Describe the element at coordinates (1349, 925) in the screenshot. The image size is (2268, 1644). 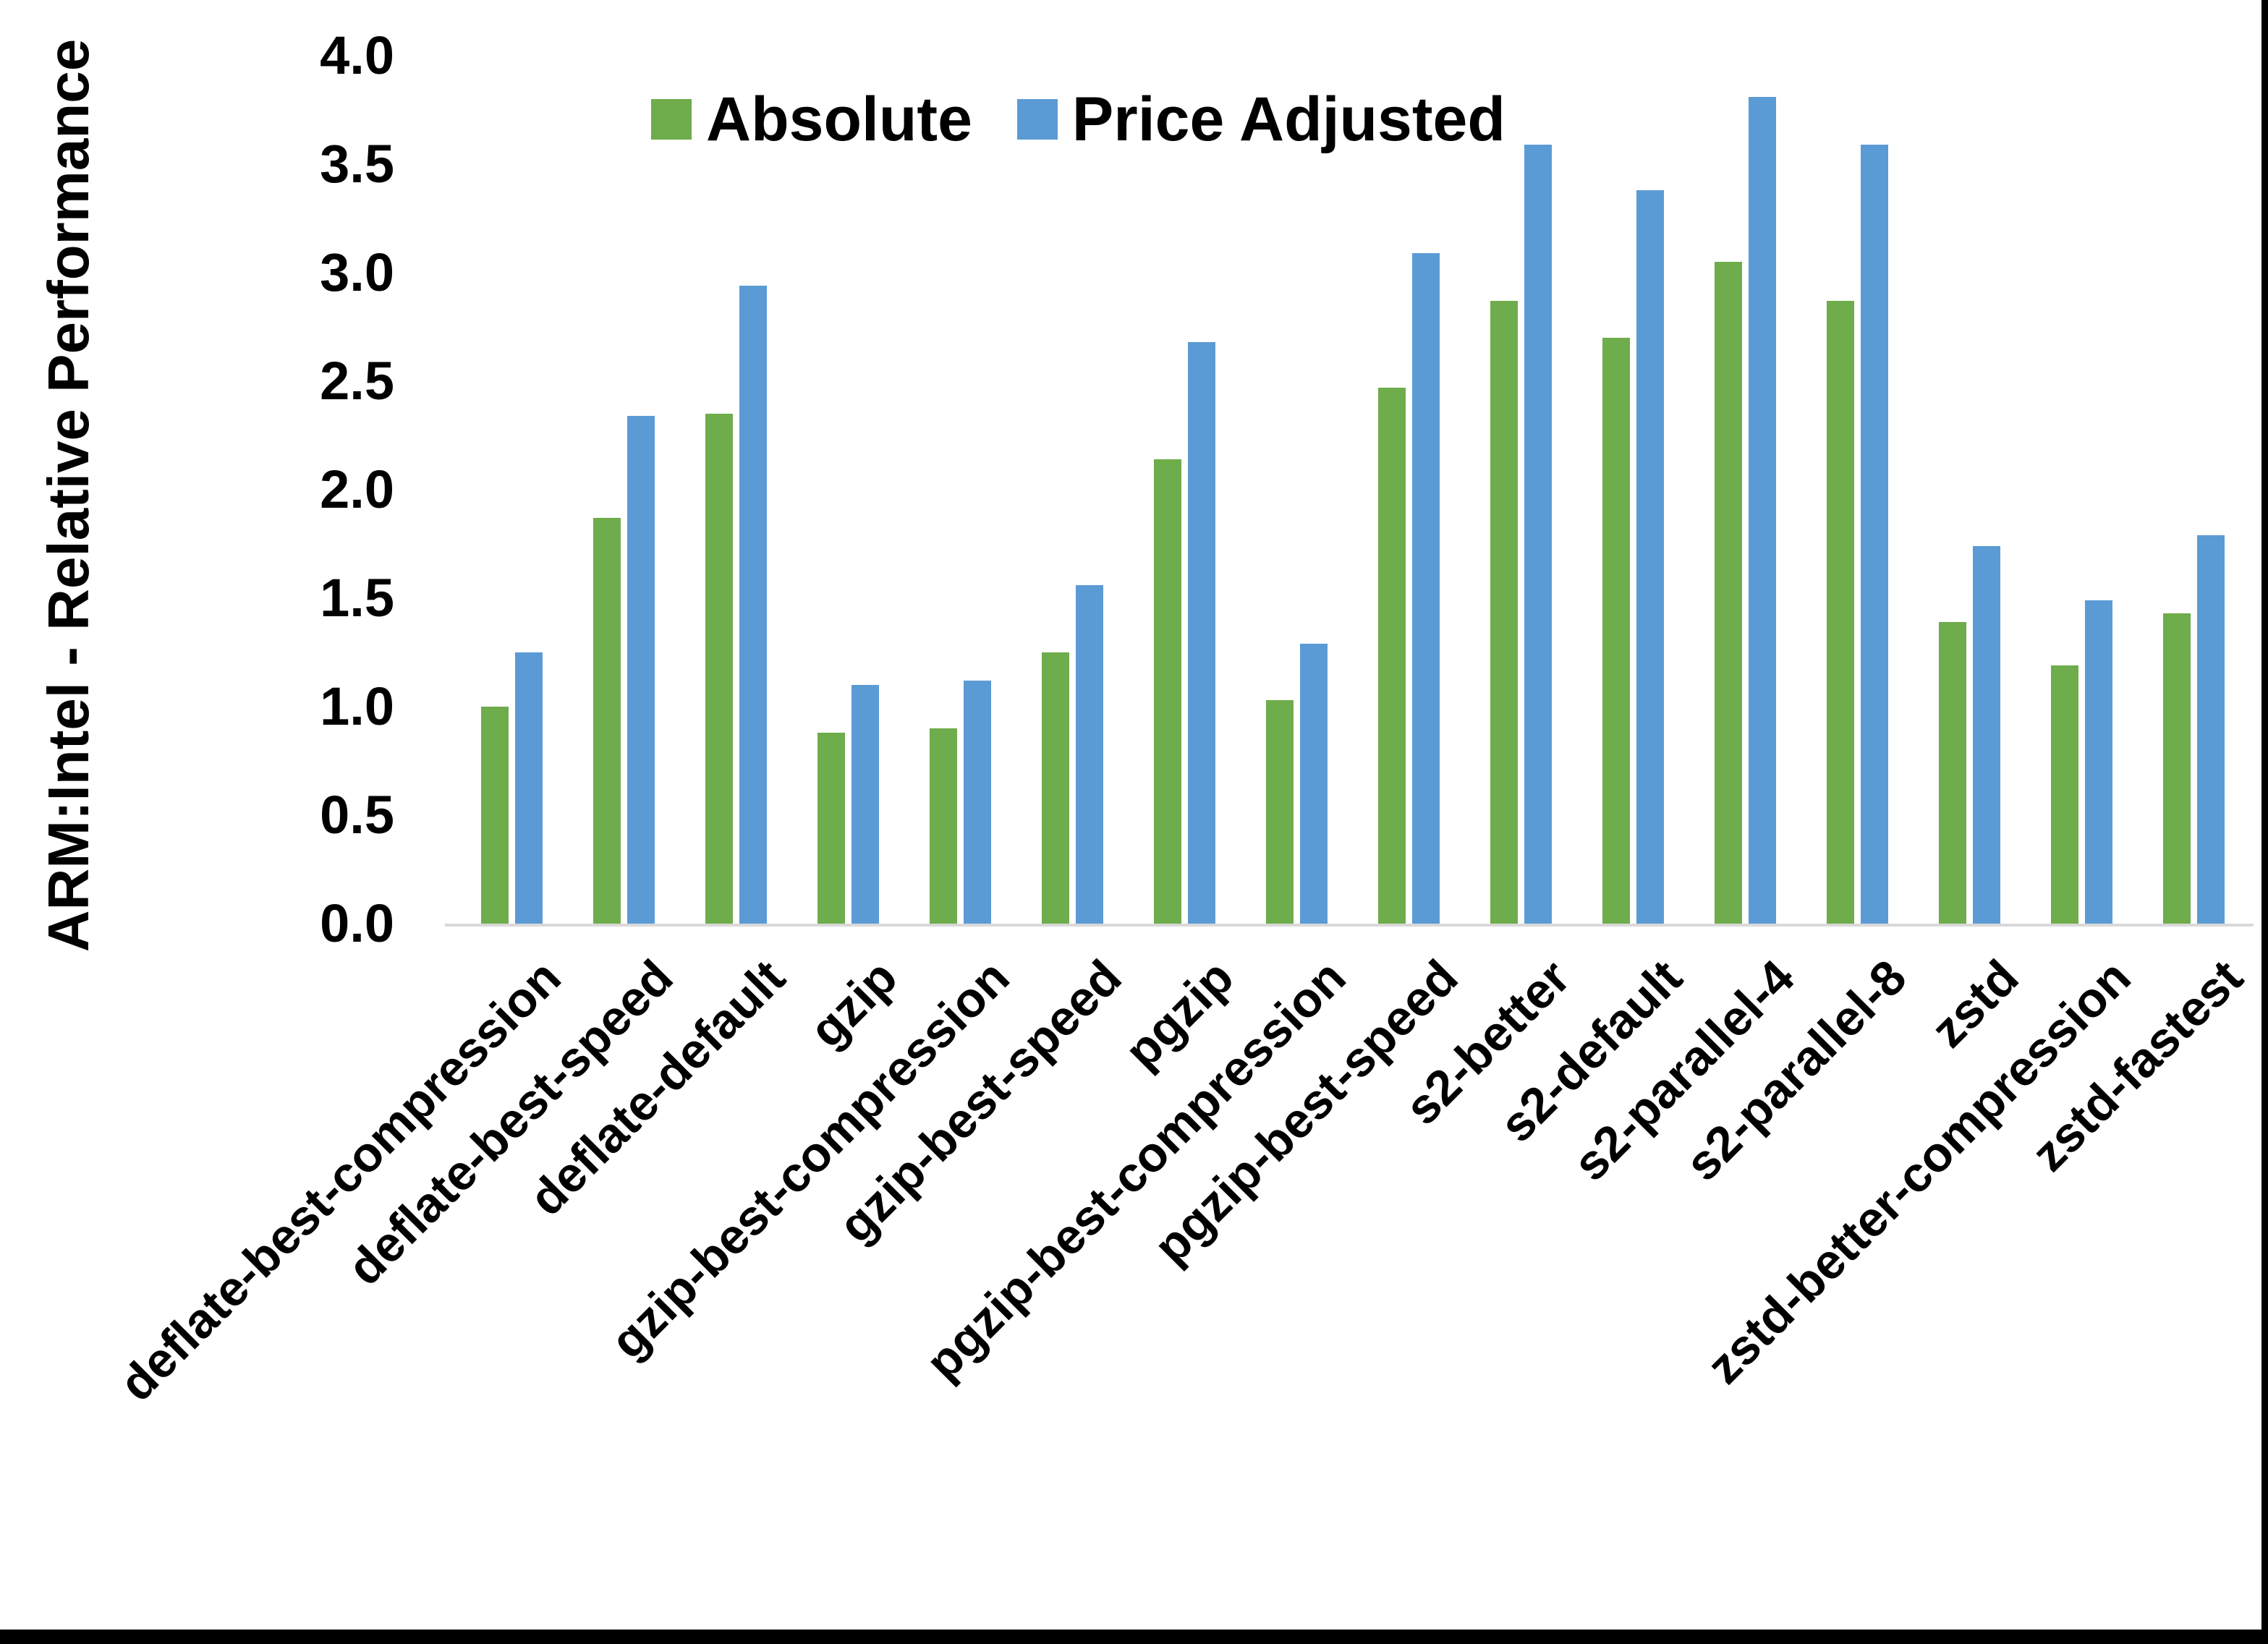
I see `x-axis-line` at that location.